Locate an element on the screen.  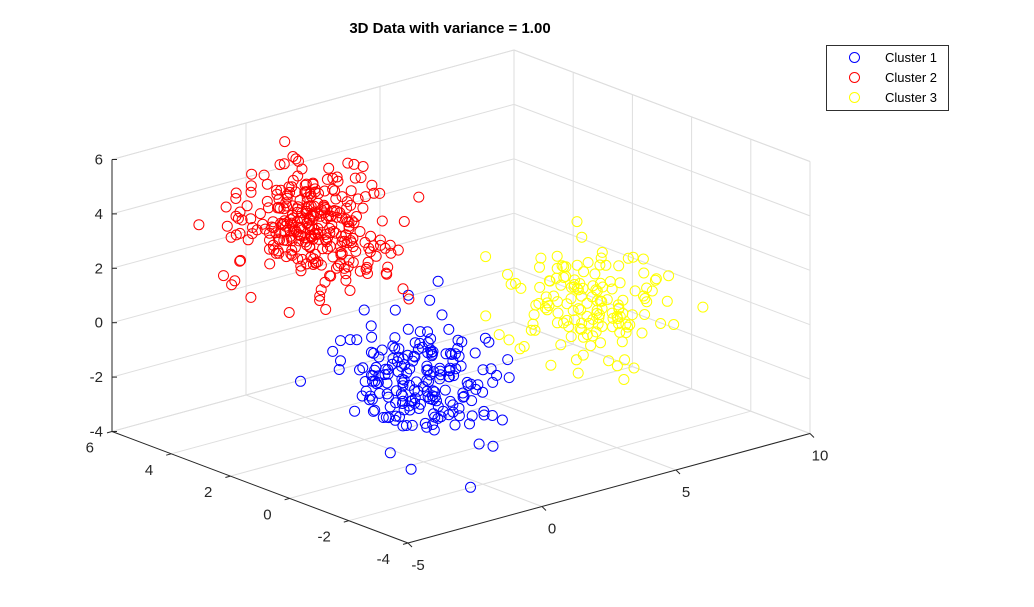
x-tick-label: 10 is located at coordinates (820, 456).